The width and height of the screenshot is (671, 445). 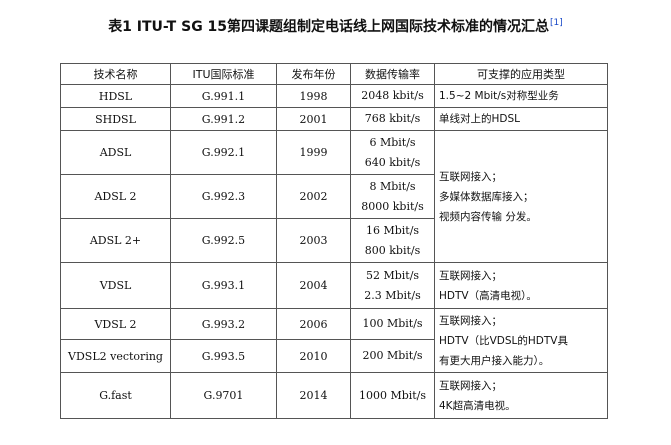 I want to click on application-line: HDTV（比VDSL的HDTV具, so click(x=503, y=340).